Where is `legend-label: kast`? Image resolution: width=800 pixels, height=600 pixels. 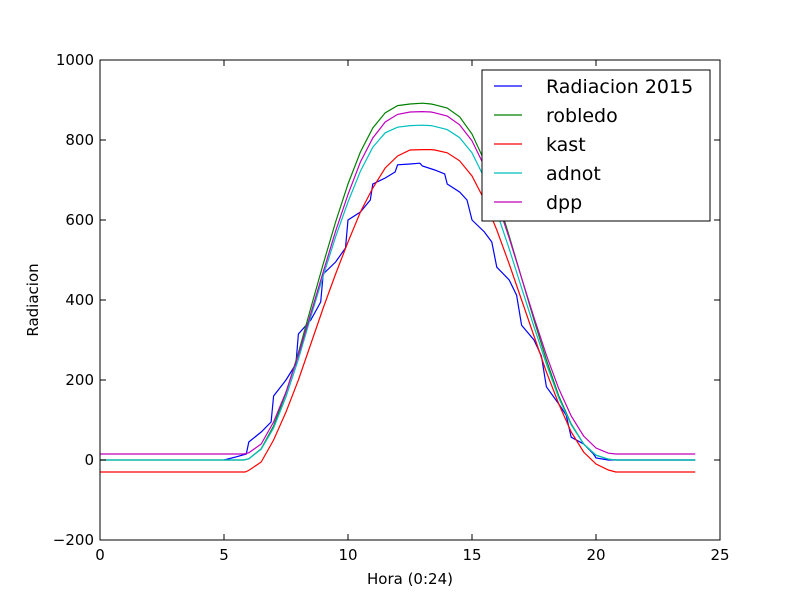
legend-label: kast is located at coordinates (566, 145).